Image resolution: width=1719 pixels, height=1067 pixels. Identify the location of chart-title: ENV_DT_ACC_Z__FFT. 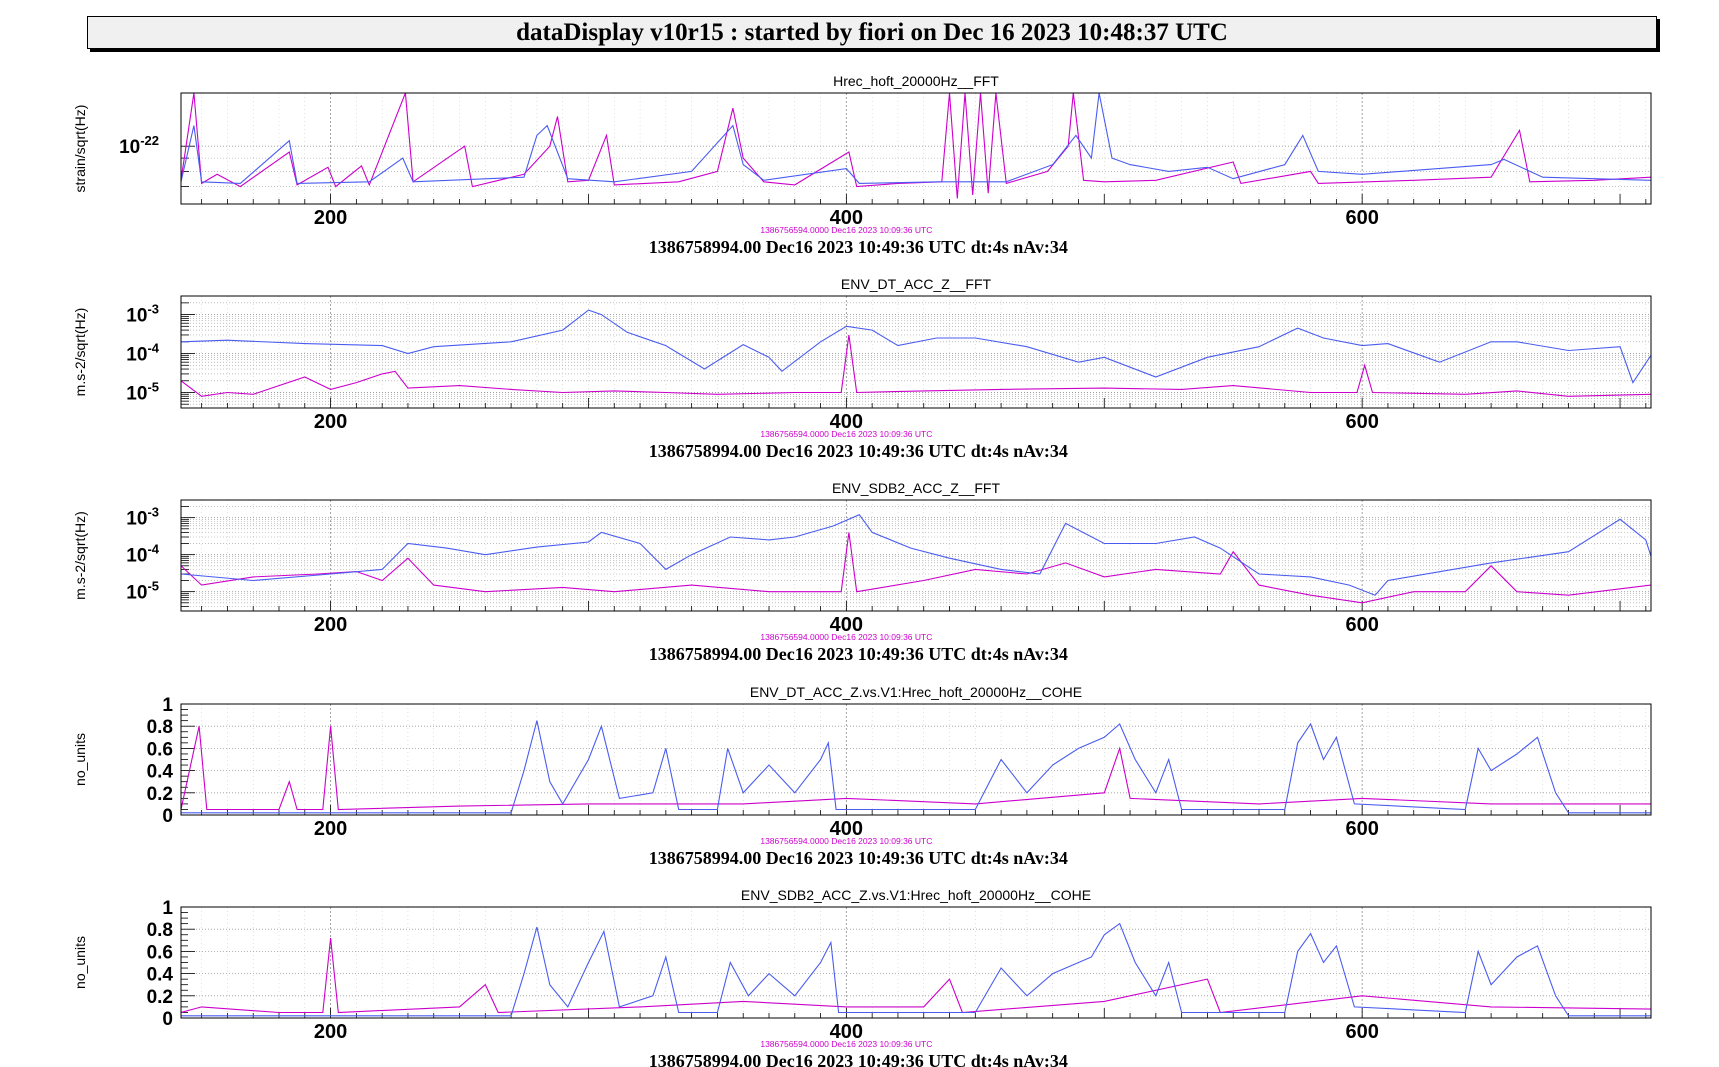
(916, 284).